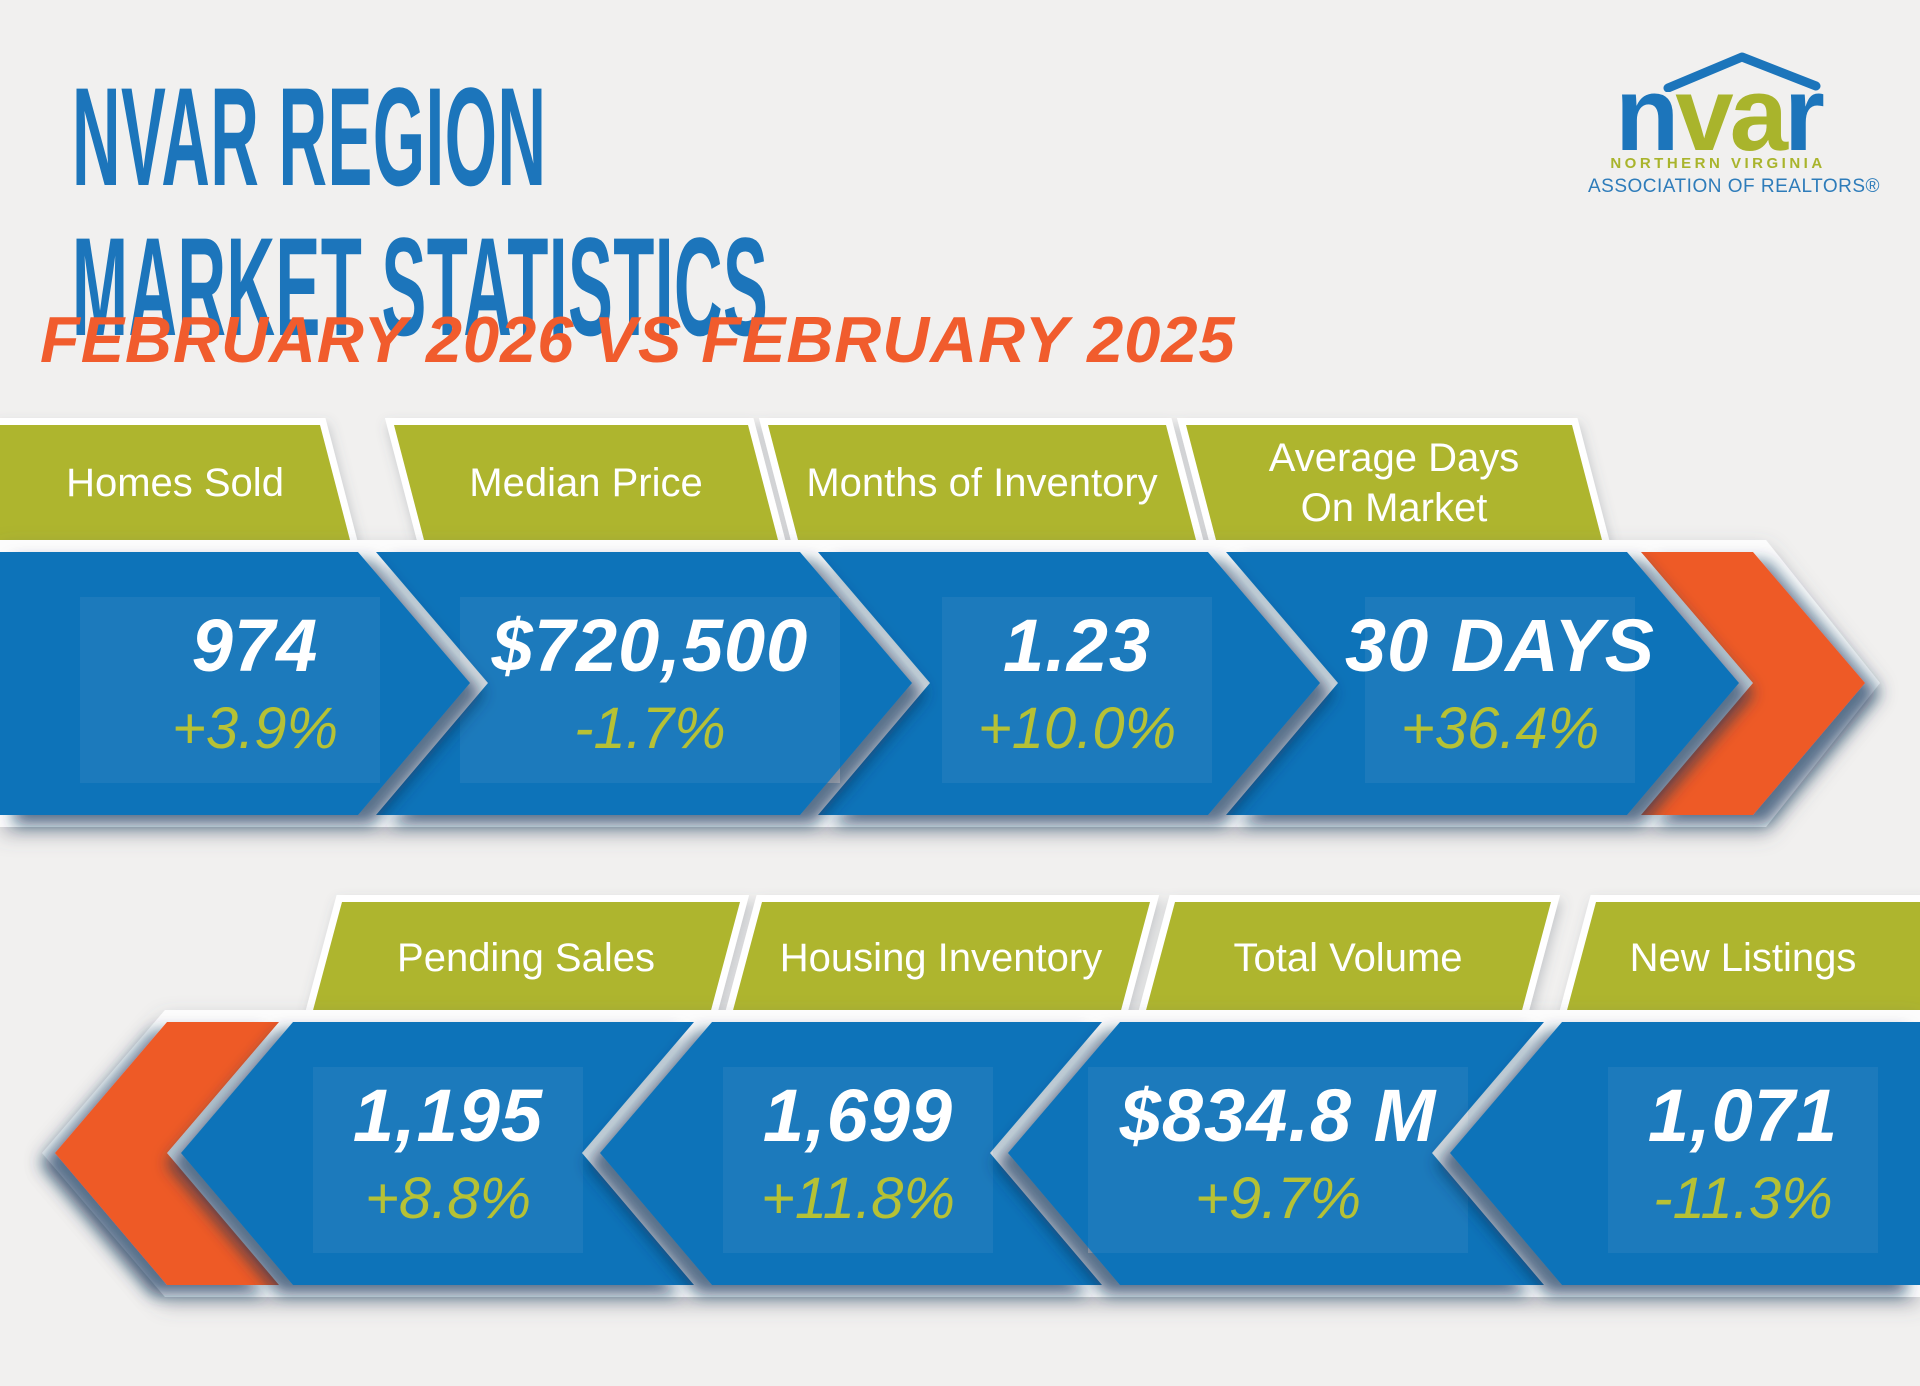 The width and height of the screenshot is (1920, 1386). What do you see at coordinates (526, 958) in the screenshot?
I see `pending-sales-label: Pending Sales` at bounding box center [526, 958].